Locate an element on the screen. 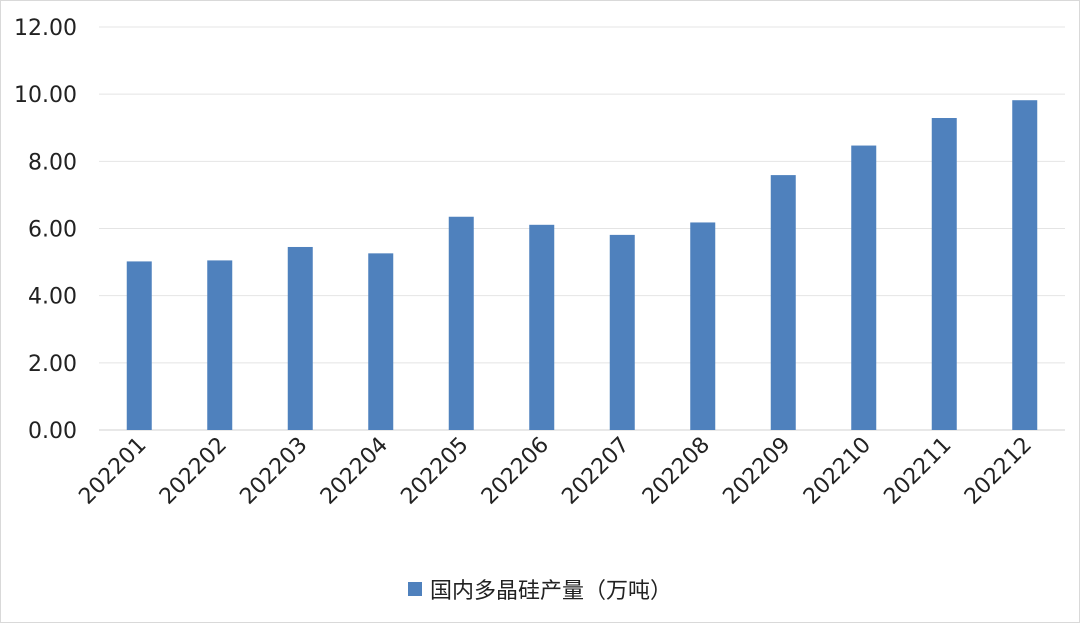 The width and height of the screenshot is (1080, 623). x-tick-label: 202209 is located at coordinates (756, 471).